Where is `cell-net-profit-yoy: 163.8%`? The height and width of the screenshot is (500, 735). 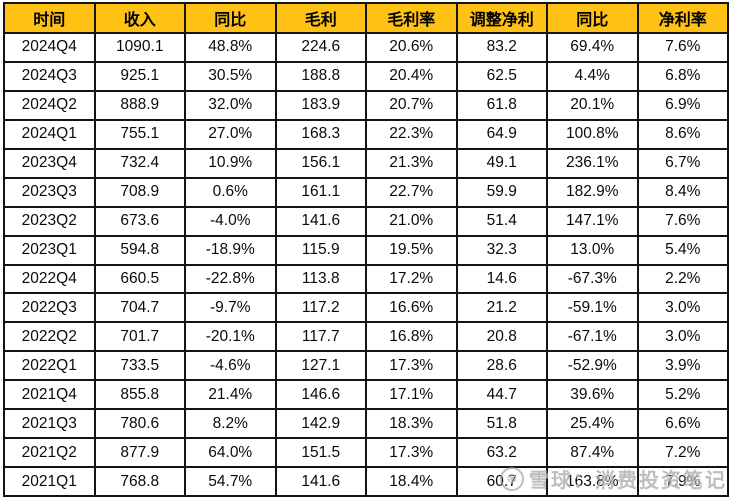
cell-net-profit-yoy: 163.8% is located at coordinates (592, 481).